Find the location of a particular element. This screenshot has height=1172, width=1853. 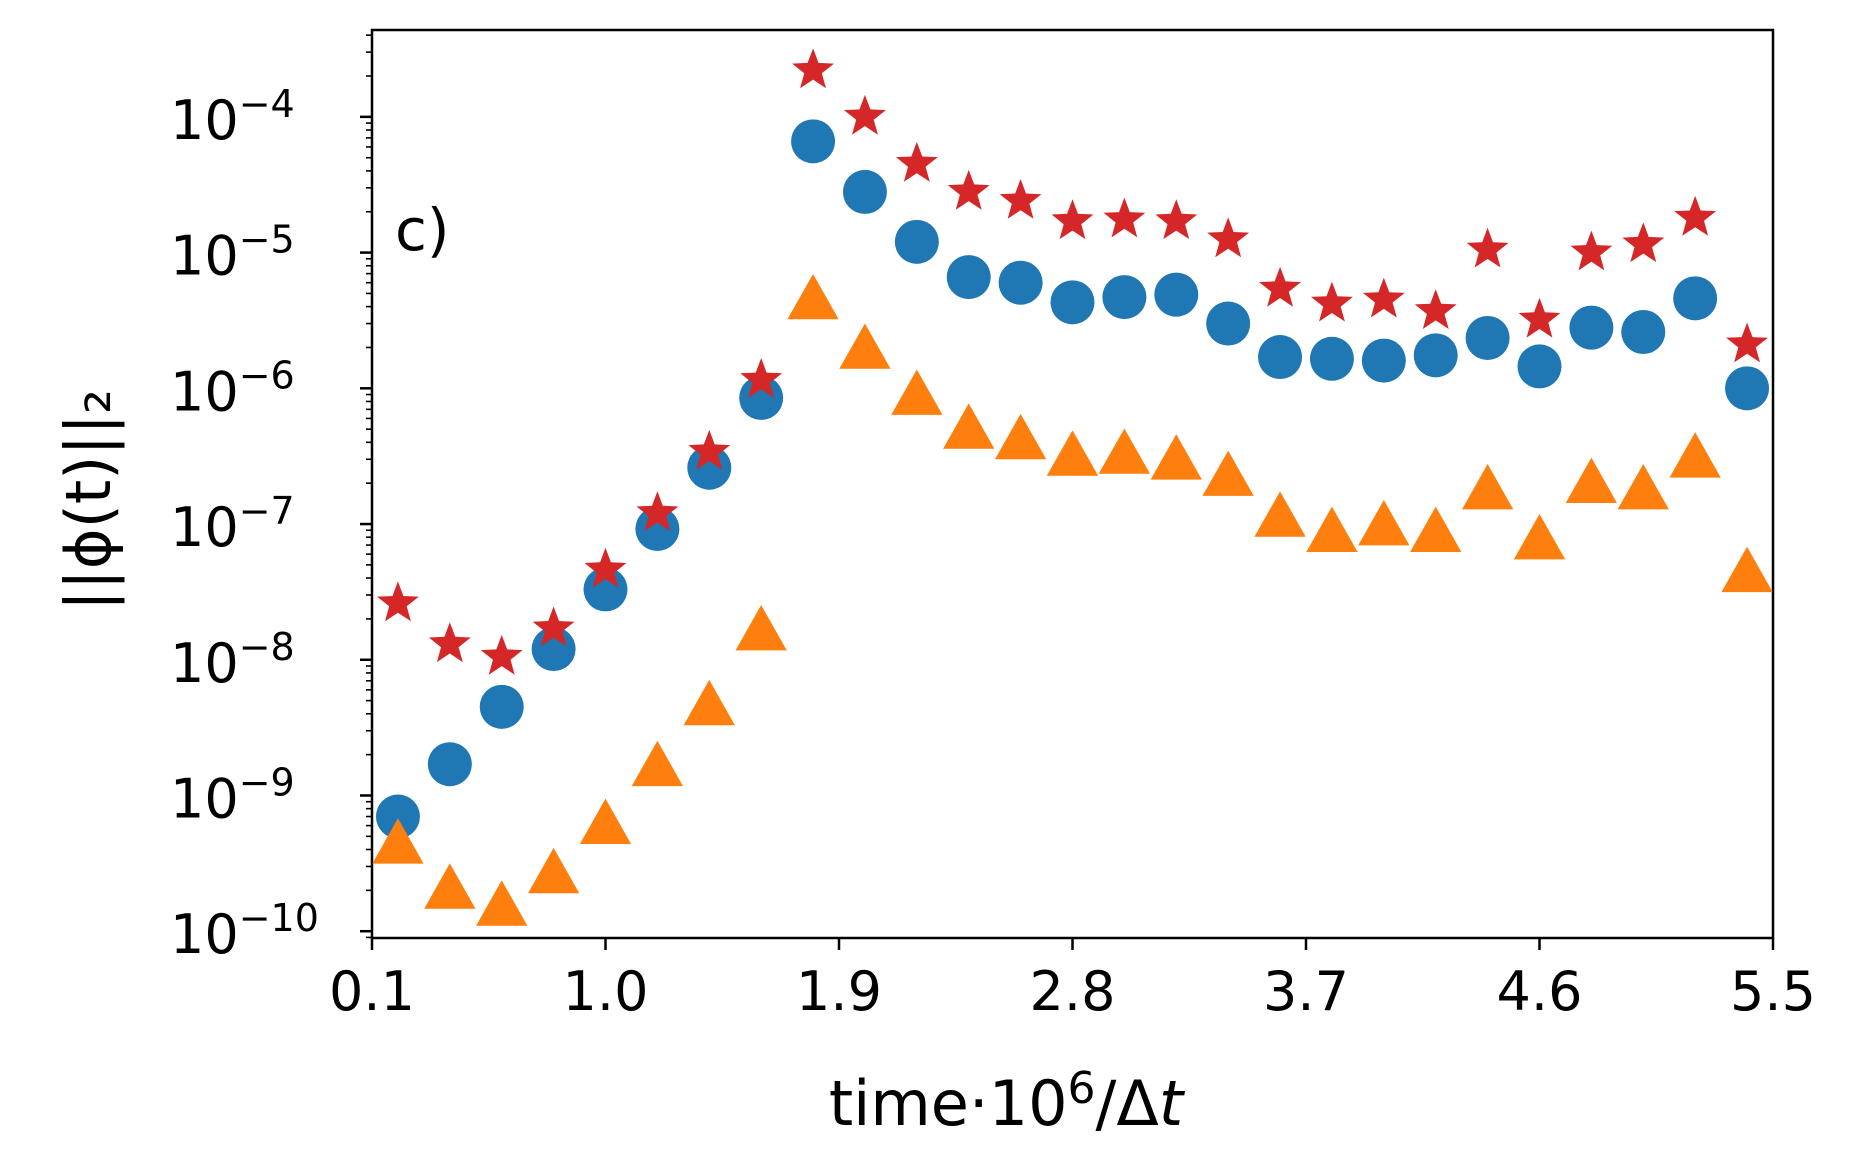

x-axis-label-prefix: time·10 is located at coordinates (948, 1103).